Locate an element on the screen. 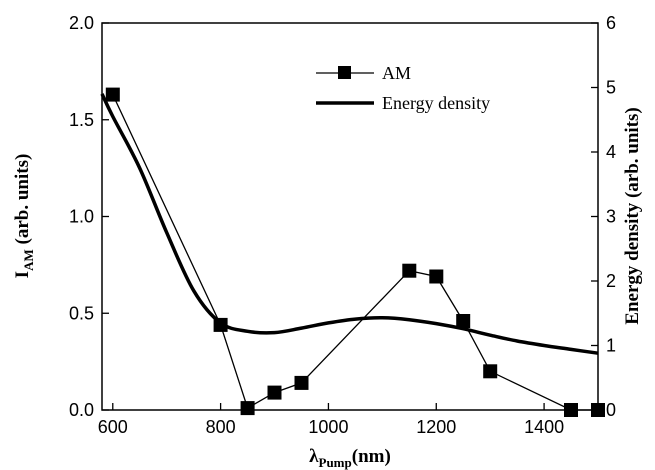  x-title-unit: (nm) is located at coordinates (371, 456).